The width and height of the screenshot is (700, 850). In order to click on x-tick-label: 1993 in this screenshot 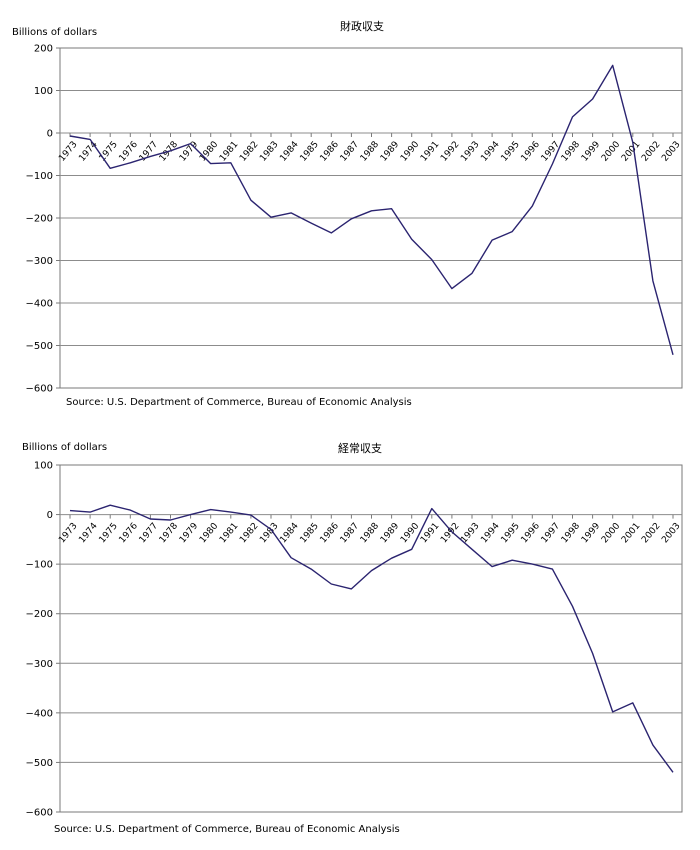, I will do `click(470, 152)`.